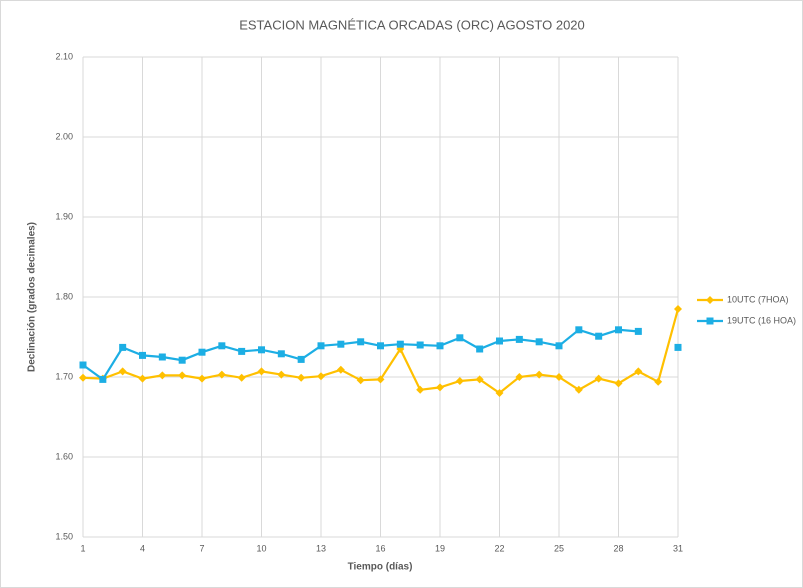 The image size is (803, 588). I want to click on y-tick-label: 1.80, so click(64, 296).